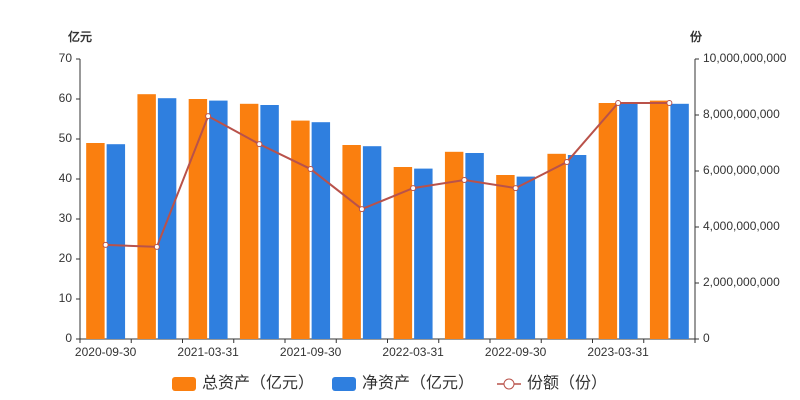 Image resolution: width=800 pixels, height=400 pixels. Describe the element at coordinates (418, 383) in the screenshot. I see `legend-label: 净资产（亿元）` at that location.